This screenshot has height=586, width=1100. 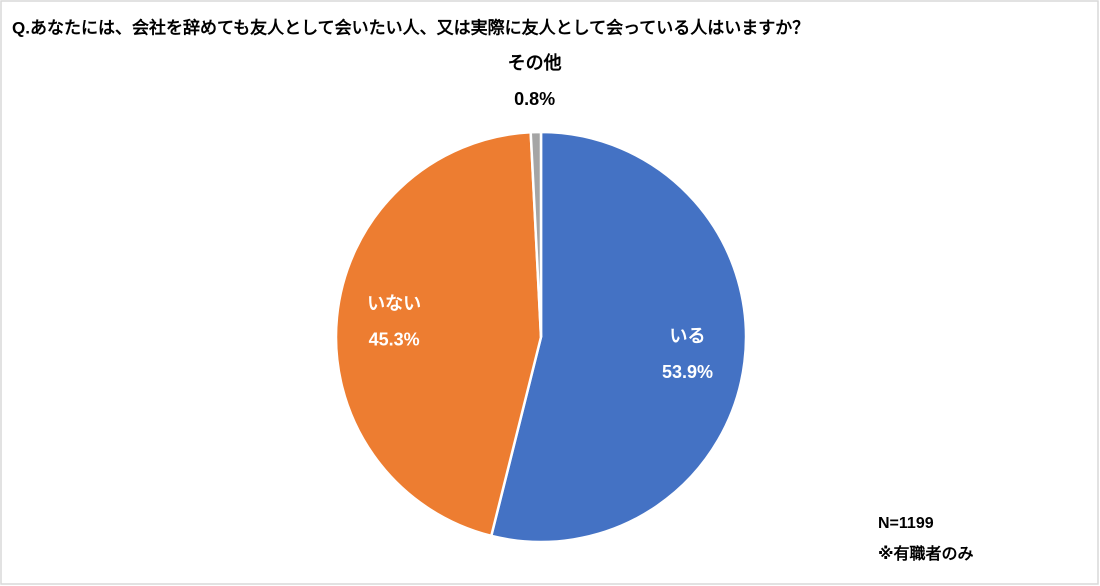 What do you see at coordinates (687, 372) in the screenshot?
I see `slice-value-label: 53.9%` at bounding box center [687, 372].